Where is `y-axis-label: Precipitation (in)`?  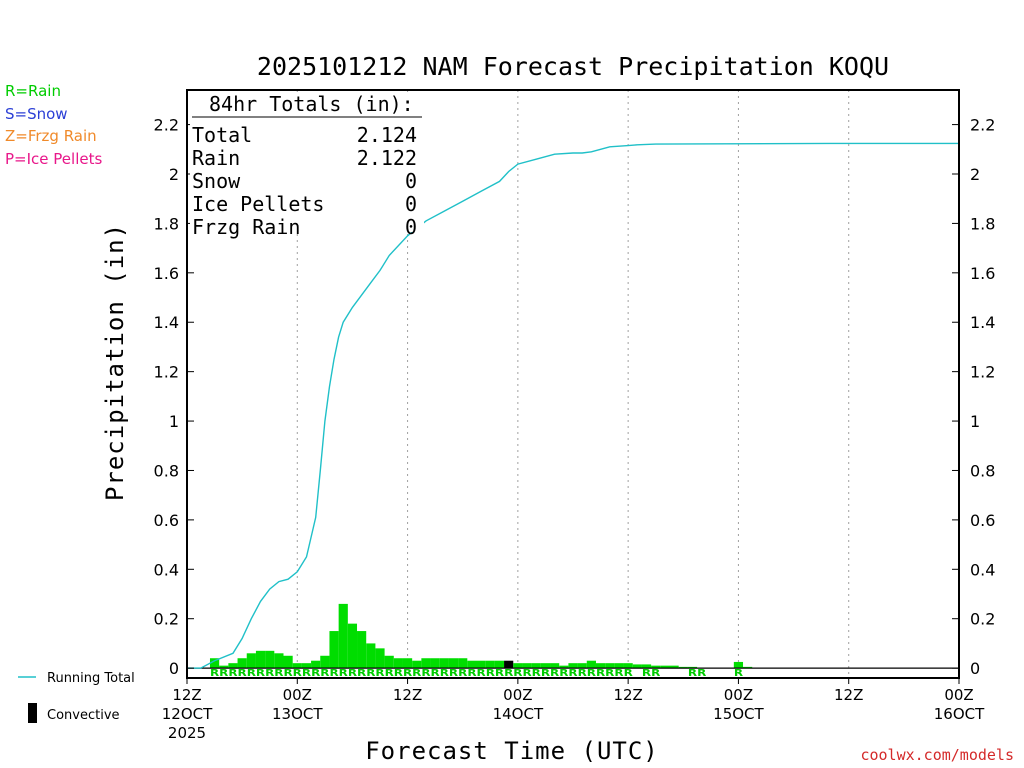
y-axis-label: Precipitation (in) is located at coordinates (115, 362).